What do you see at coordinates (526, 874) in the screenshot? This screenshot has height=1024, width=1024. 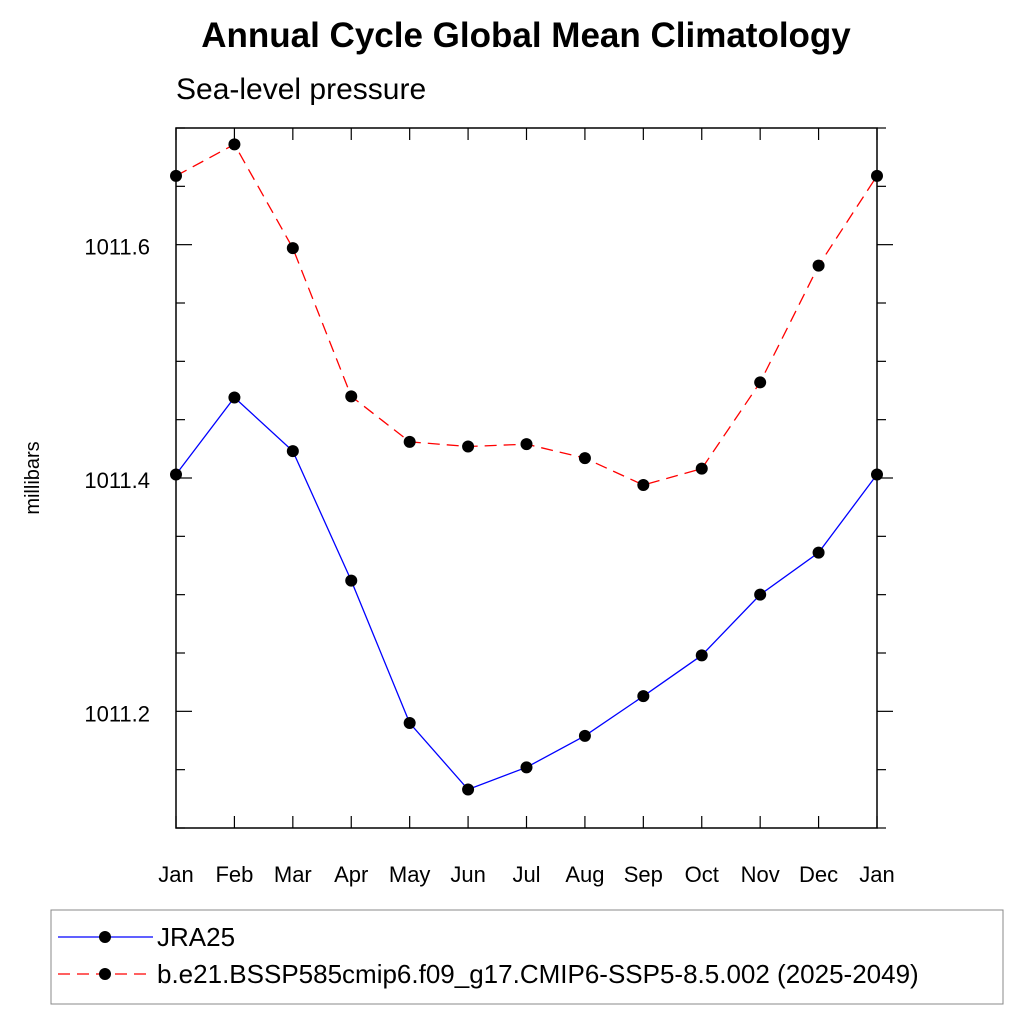 I see `x-tick-label: Jul` at bounding box center [526, 874].